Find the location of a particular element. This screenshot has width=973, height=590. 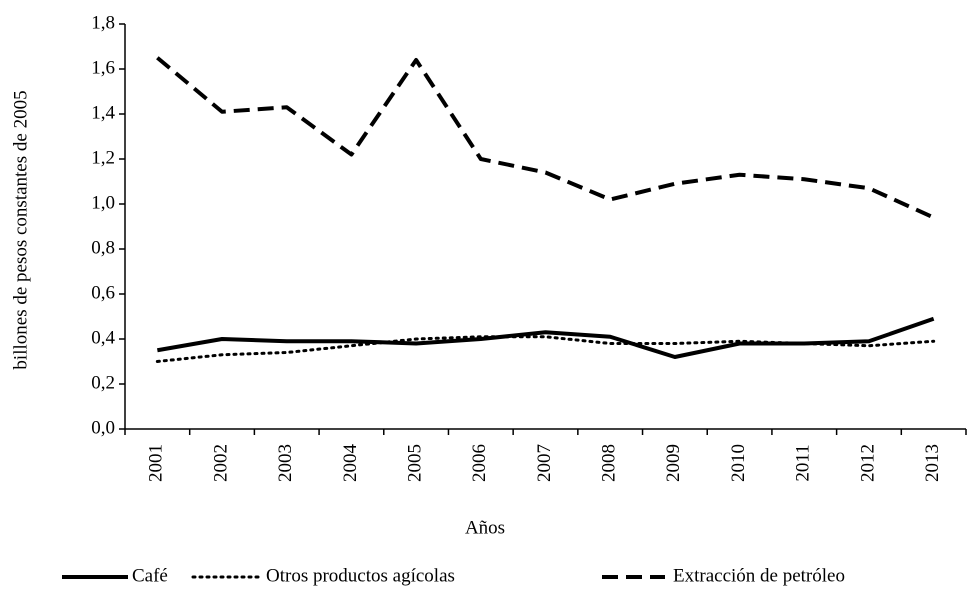

y-axis-label: billones de pesos constantes de 2005 is located at coordinates (20, 229).